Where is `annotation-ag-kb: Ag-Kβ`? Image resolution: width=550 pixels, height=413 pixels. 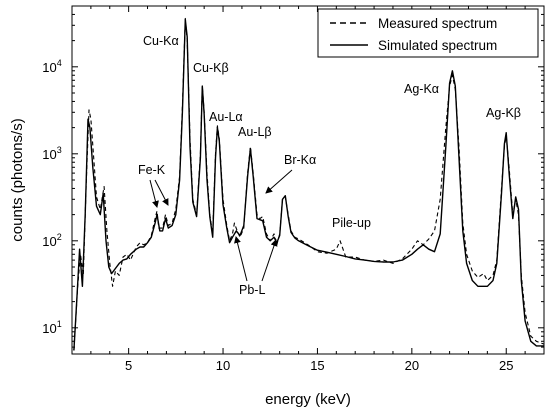
annotation-ag-kb: Ag-Kβ is located at coordinates (503, 113).